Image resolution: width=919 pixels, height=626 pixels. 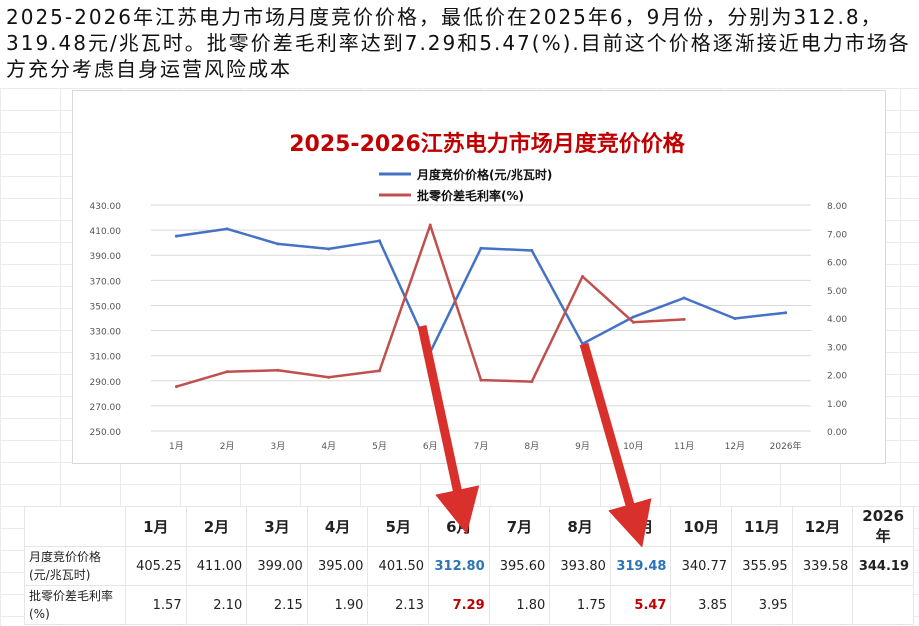 I want to click on table-cell-price: 399.00, so click(x=277, y=566).